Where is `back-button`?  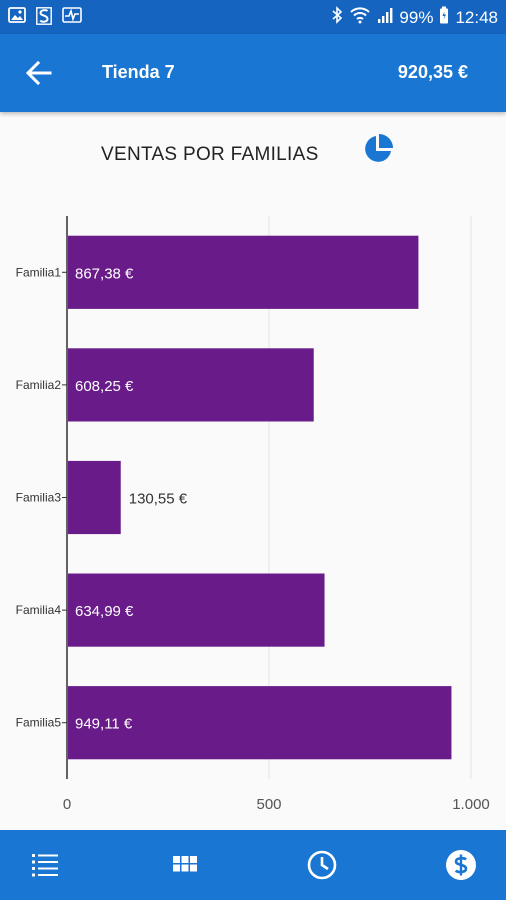
back-button is located at coordinates (39, 73).